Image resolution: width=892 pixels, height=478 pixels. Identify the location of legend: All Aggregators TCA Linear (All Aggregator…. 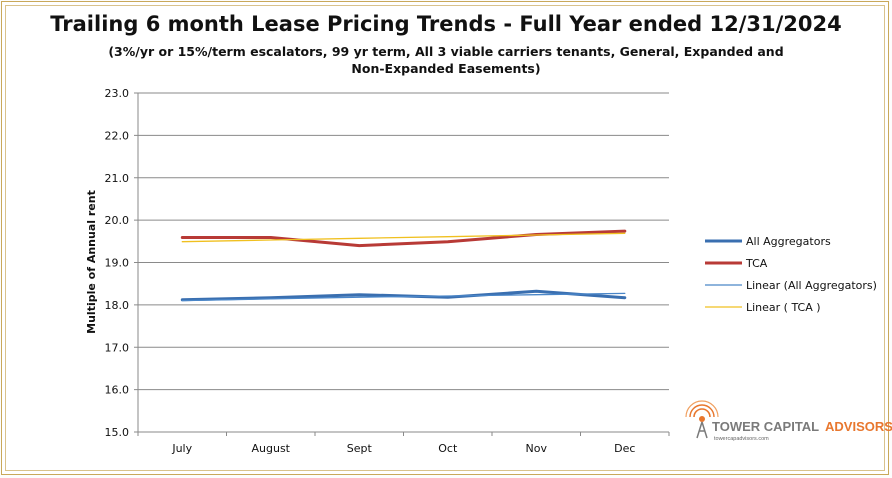
(791, 274).